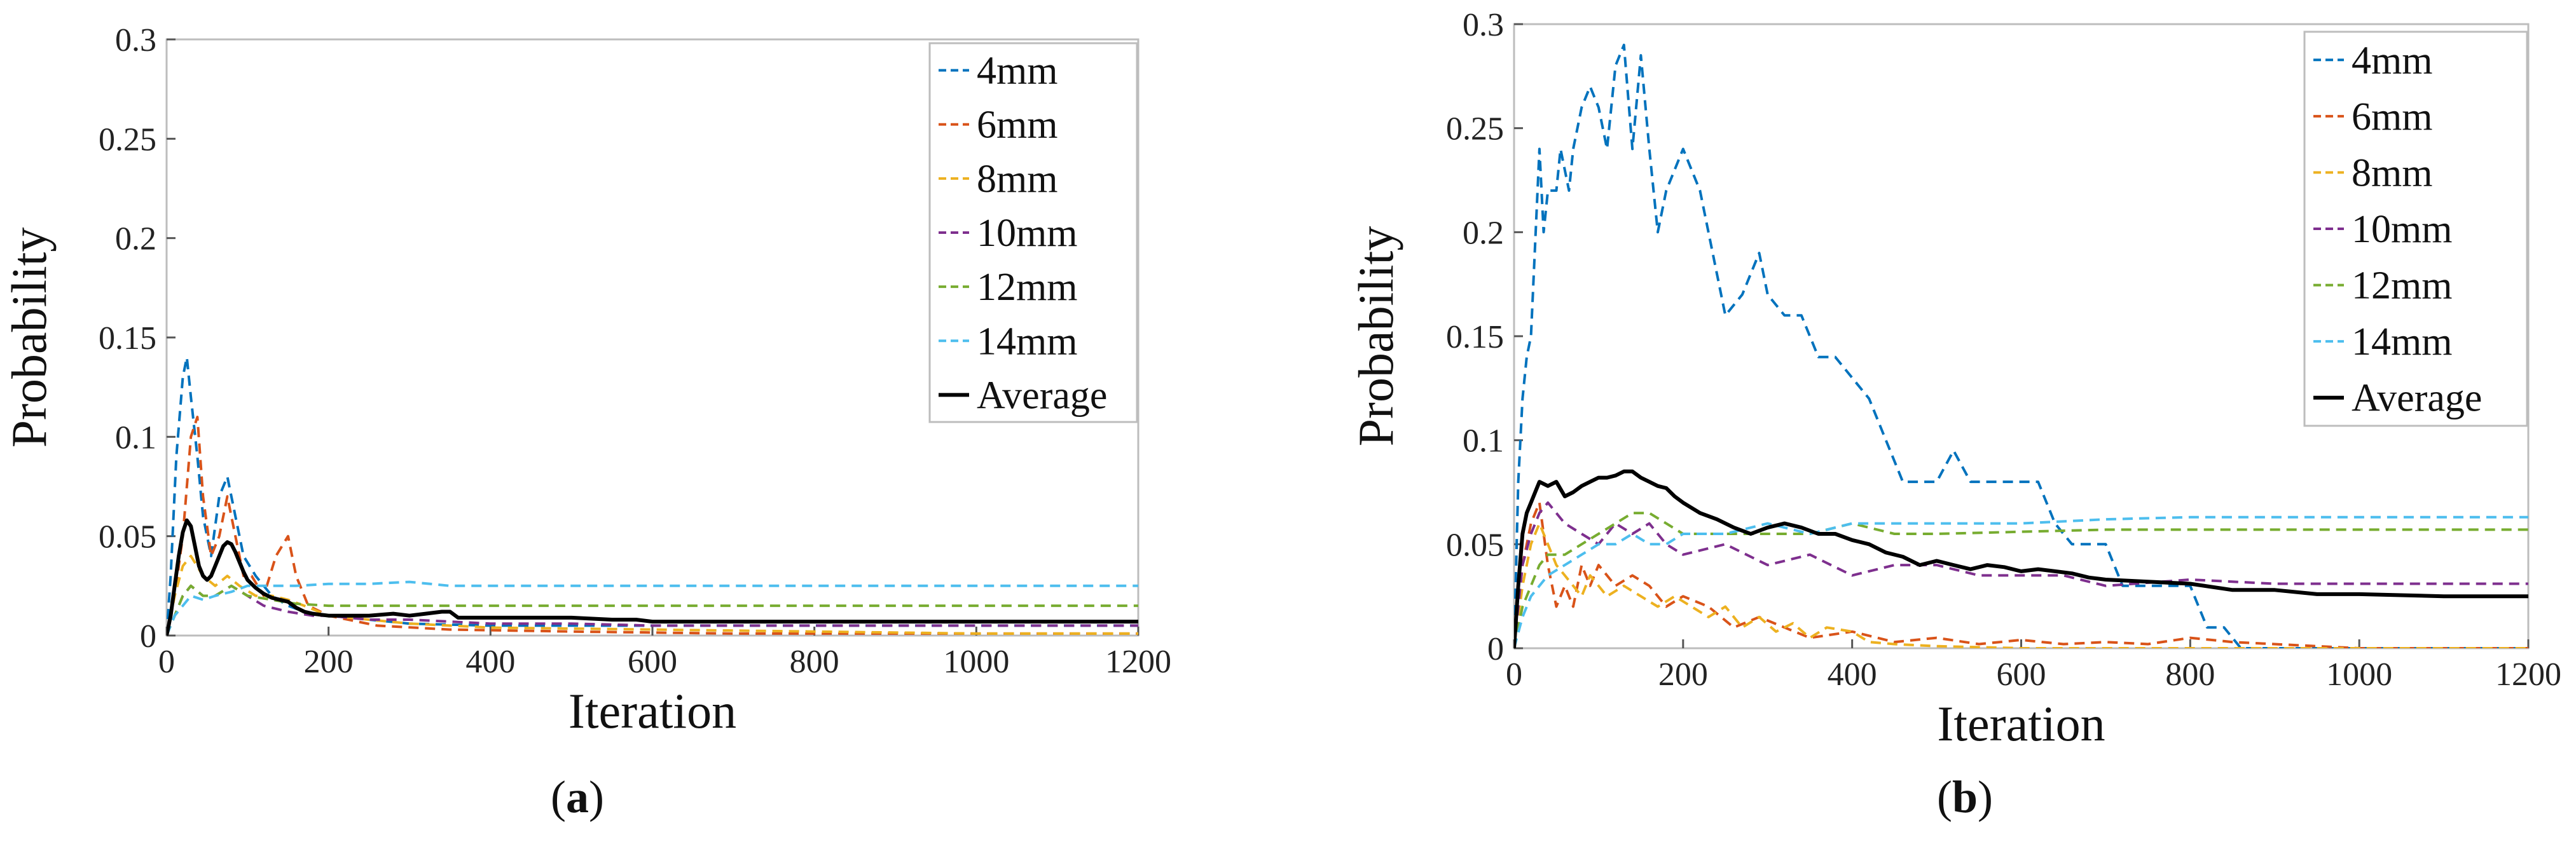 The image size is (2576, 844). I want to click on figure-caption: (b), so click(1965, 797).